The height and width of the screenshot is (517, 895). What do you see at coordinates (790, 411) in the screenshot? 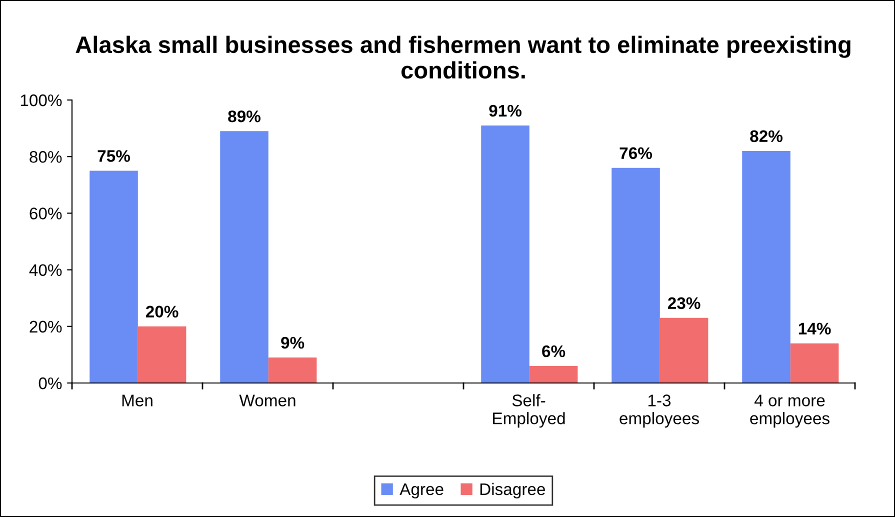
I see `x-tick-label: 4 or more employees` at bounding box center [790, 411].